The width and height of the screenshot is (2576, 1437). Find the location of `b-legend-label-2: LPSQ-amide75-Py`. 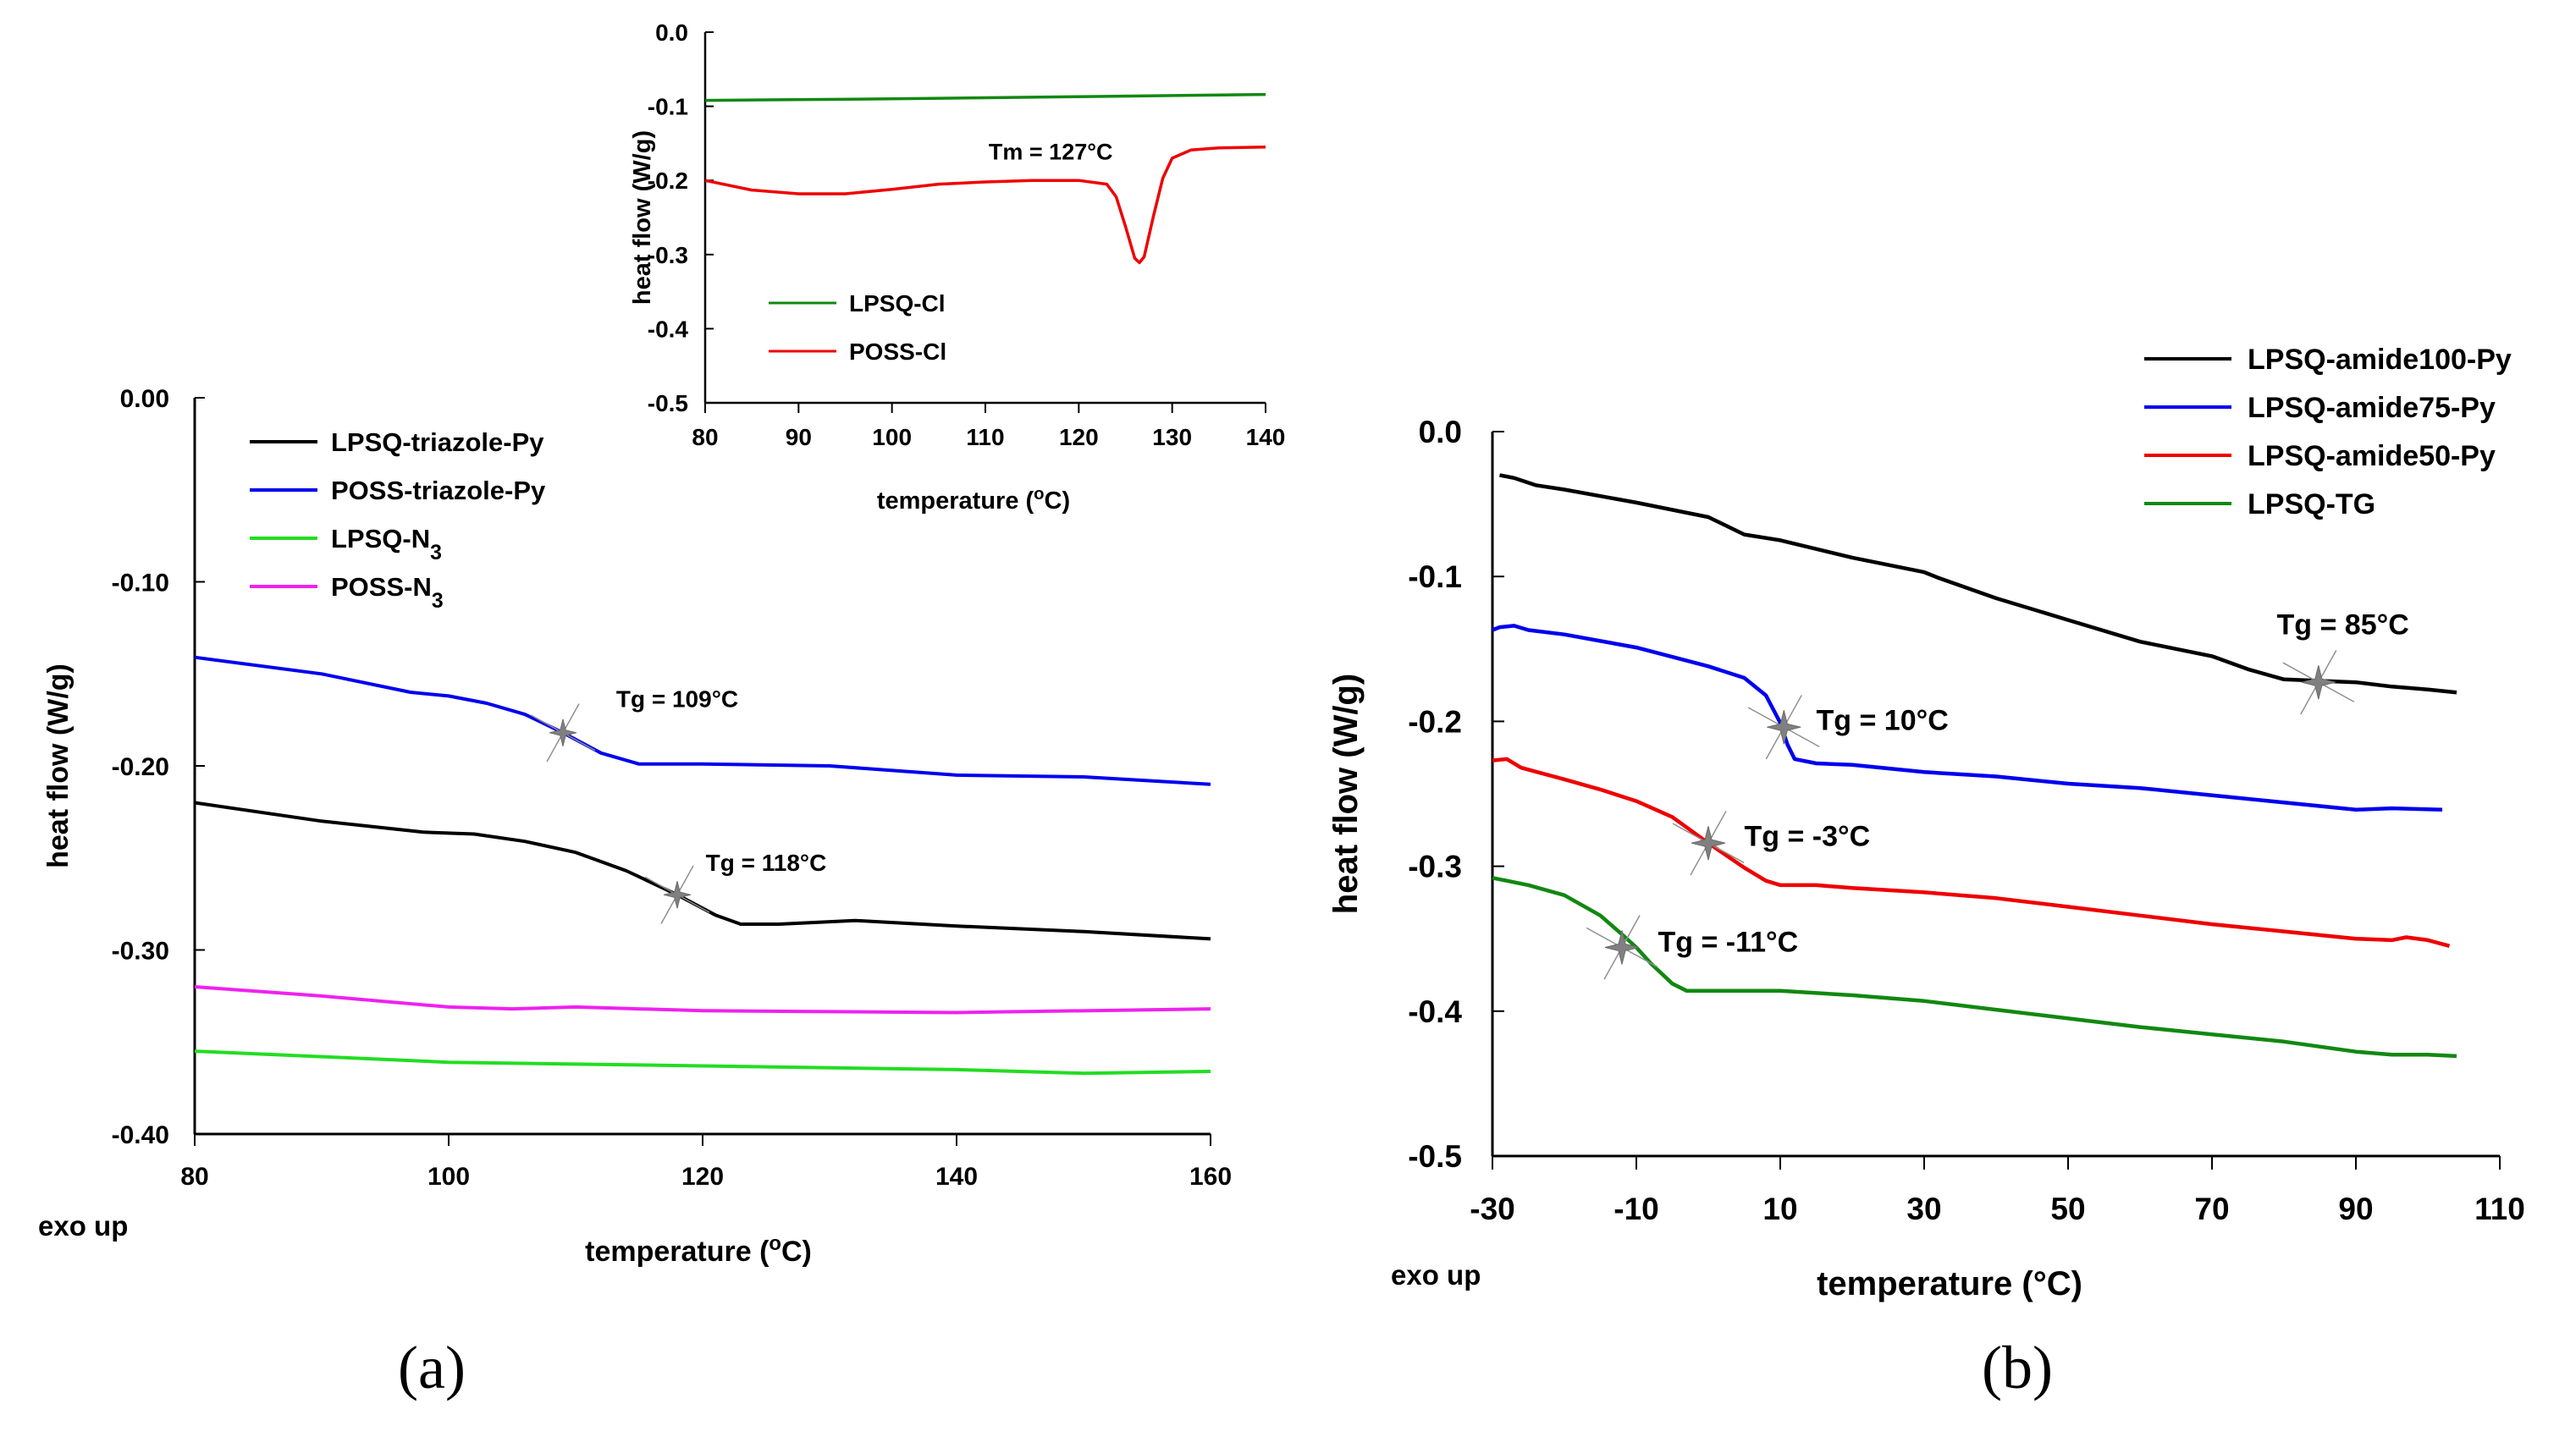

b-legend-label-2: LPSQ-amide75-Py is located at coordinates (2372, 408).